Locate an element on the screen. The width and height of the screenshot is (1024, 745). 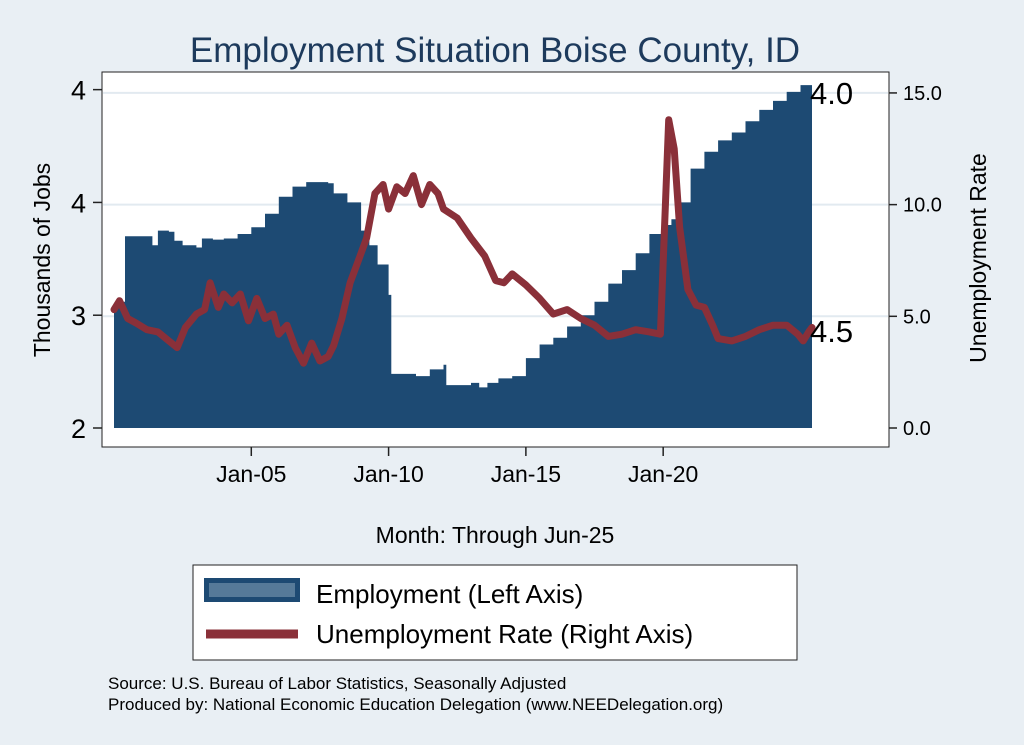
x-tick-label-1: Jan-10 is located at coordinates (388, 474).